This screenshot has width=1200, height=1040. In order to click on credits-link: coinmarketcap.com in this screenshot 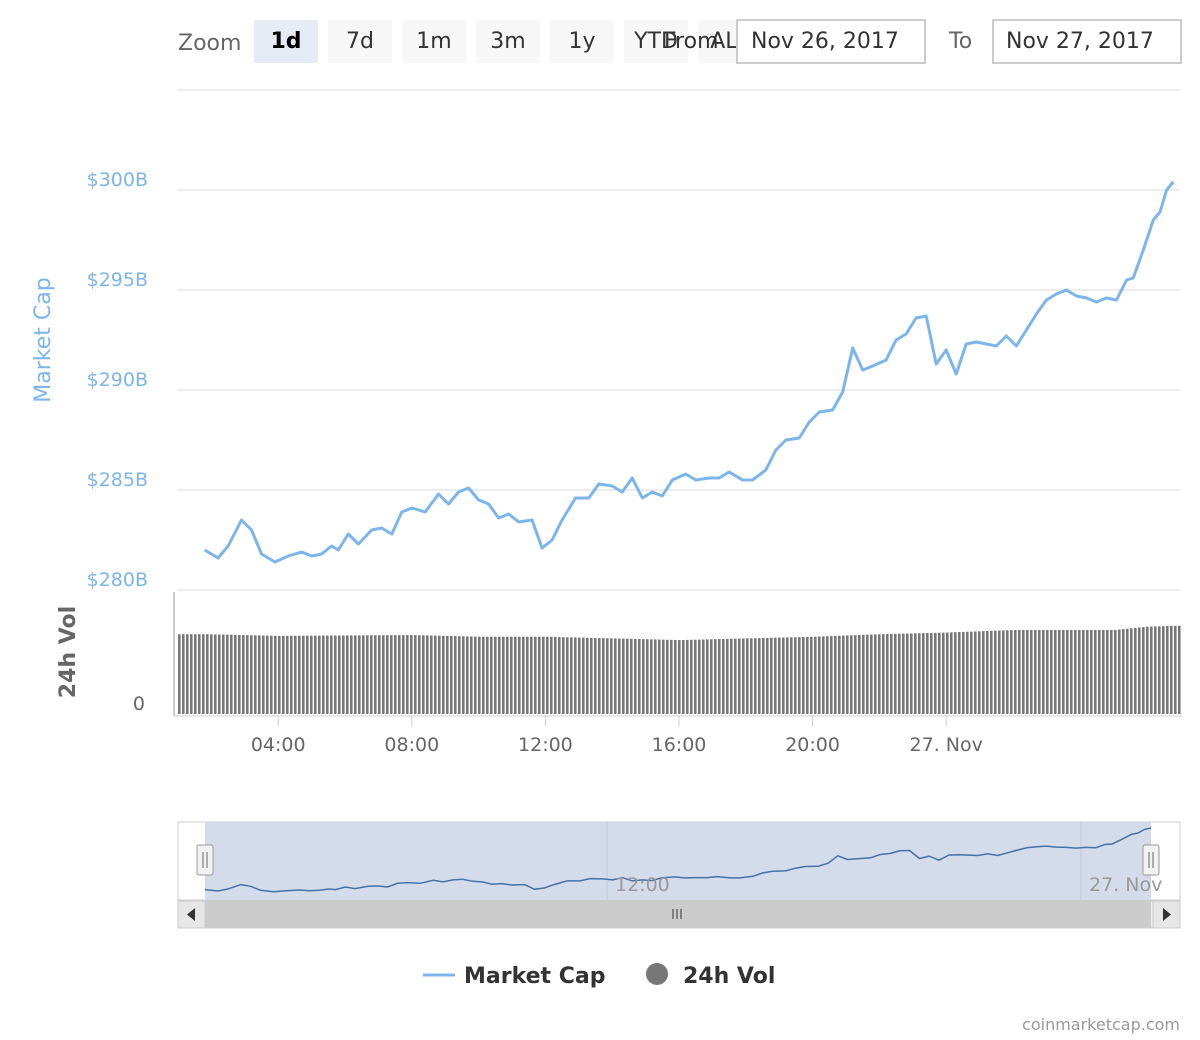, I will do `click(1101, 1024)`.